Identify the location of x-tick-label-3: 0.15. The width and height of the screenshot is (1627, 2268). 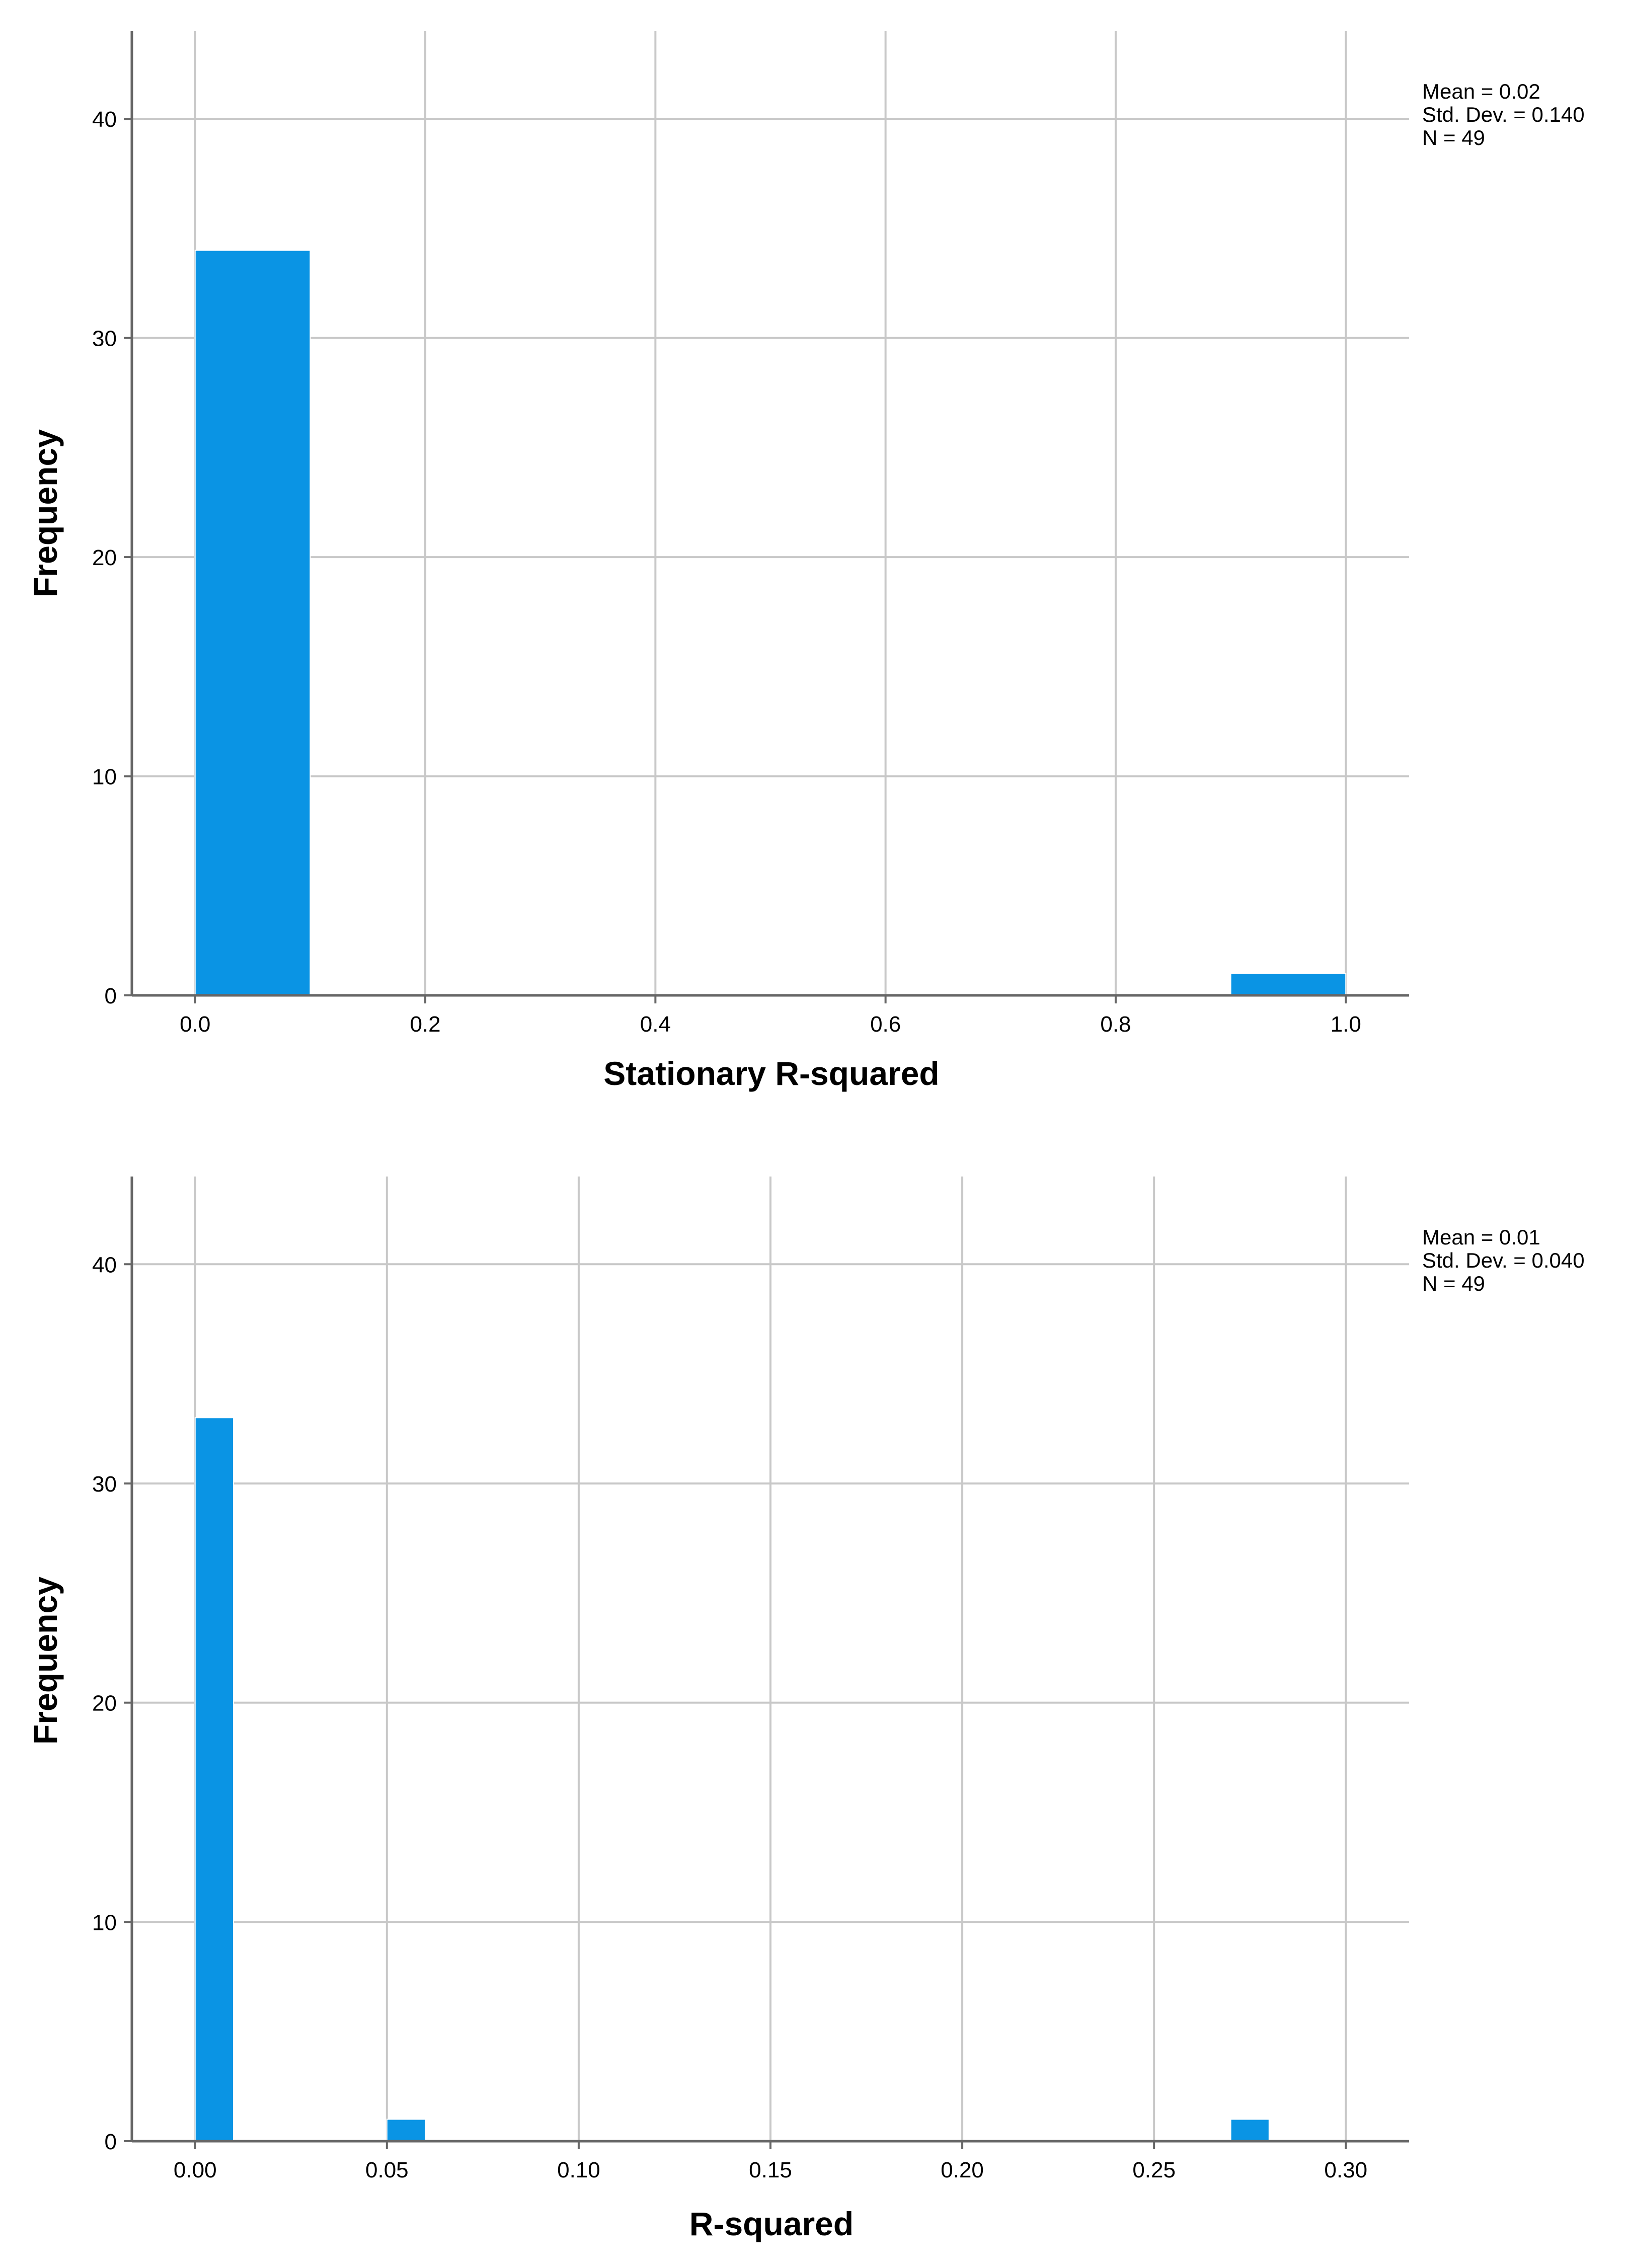
(771, 2170).